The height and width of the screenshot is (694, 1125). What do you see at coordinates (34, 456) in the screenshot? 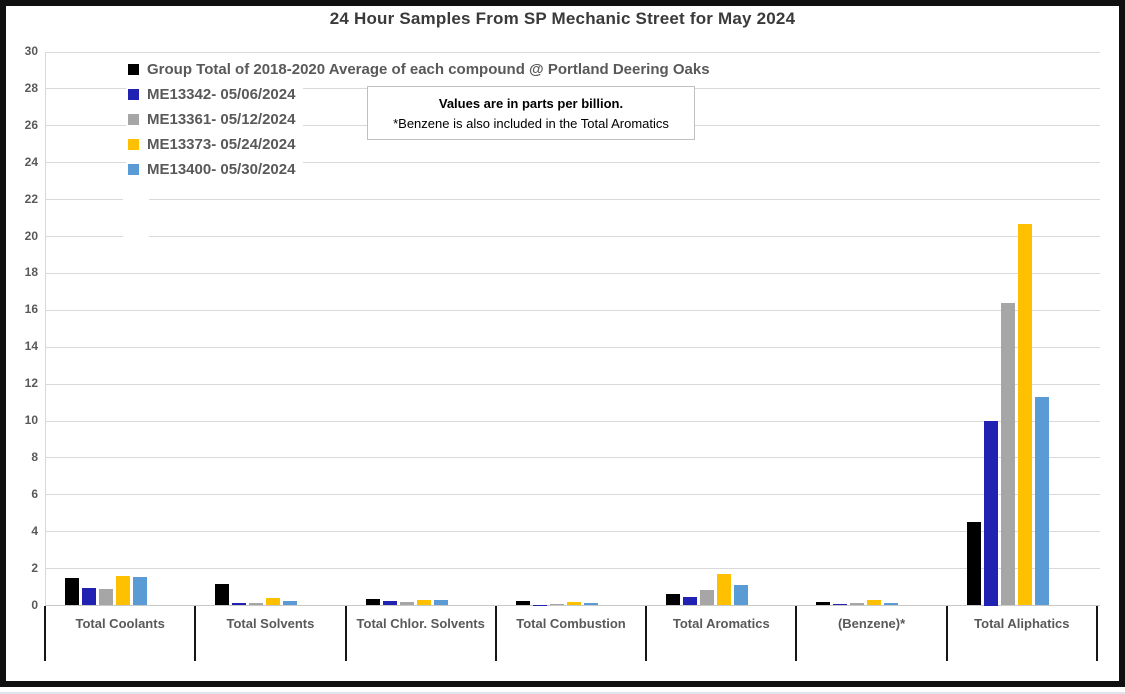
I see `y-axis-tick-label: 8` at bounding box center [34, 456].